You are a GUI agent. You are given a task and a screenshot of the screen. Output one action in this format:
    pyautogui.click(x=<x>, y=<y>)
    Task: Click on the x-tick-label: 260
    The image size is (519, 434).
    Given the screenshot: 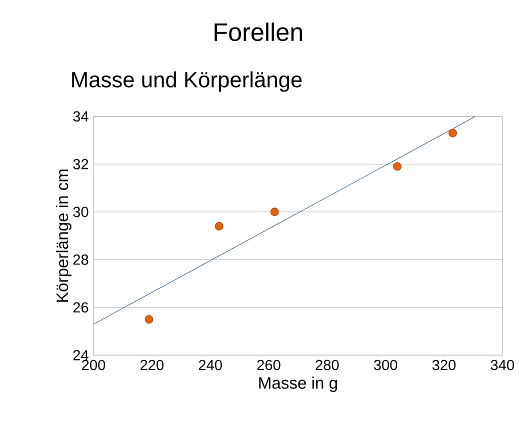 What is the action you would take?
    pyautogui.click(x=268, y=365)
    